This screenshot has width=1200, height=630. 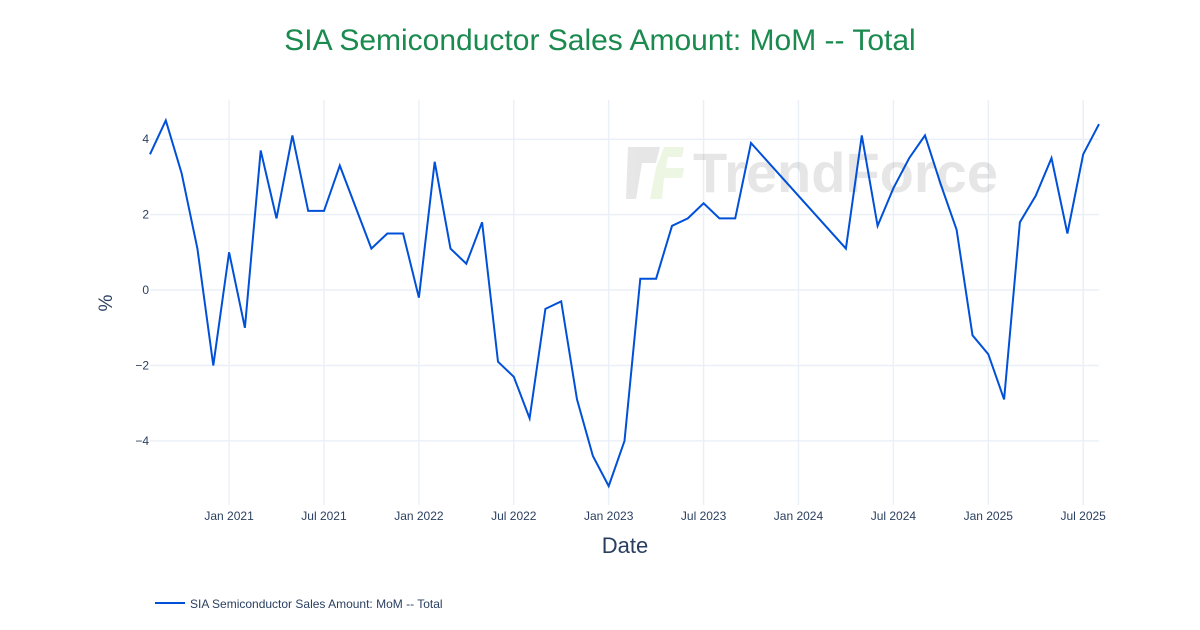 What do you see at coordinates (106, 302) in the screenshot?
I see `y-axis-title: %` at bounding box center [106, 302].